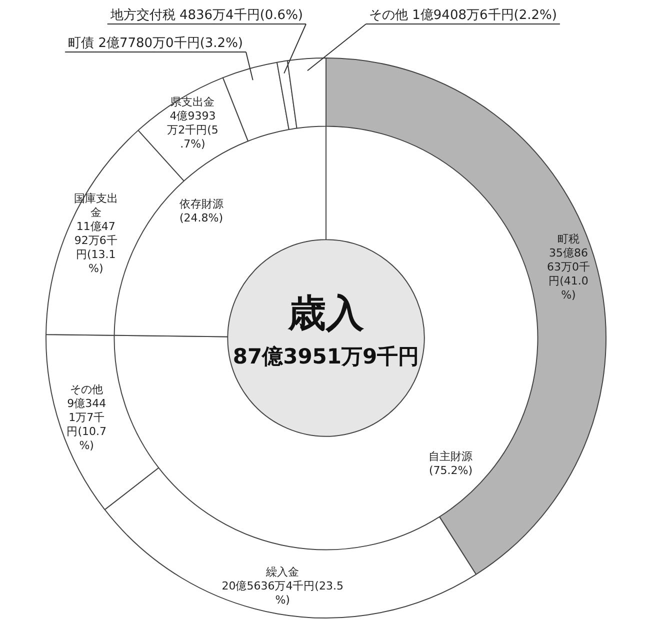  What do you see at coordinates (192, 129) in the screenshot?
I see `data-label: 4億9393万2千円(5.7%)` at bounding box center [192, 129].